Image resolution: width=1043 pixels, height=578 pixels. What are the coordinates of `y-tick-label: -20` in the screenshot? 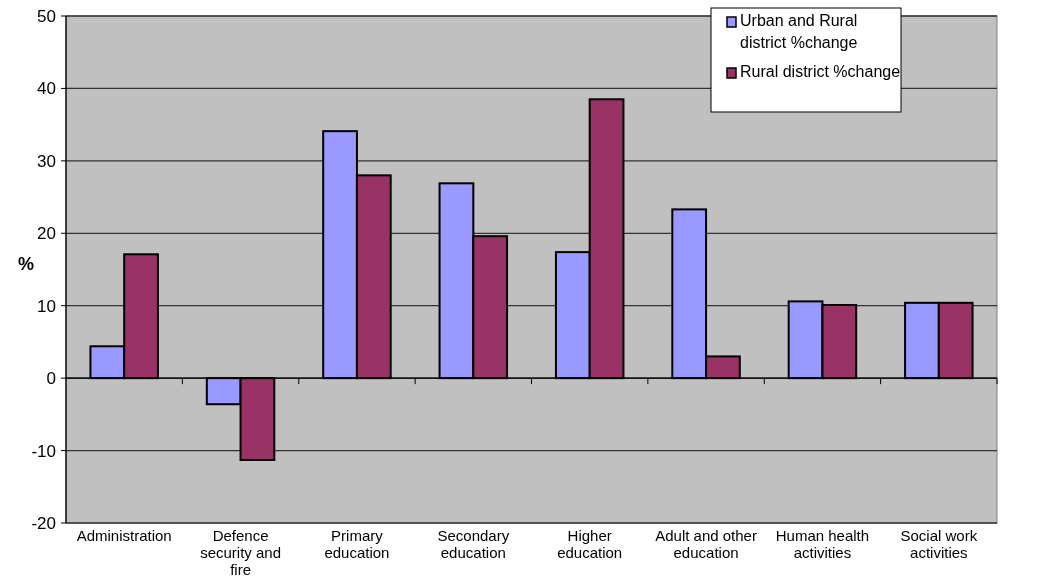 It's located at (43, 523).